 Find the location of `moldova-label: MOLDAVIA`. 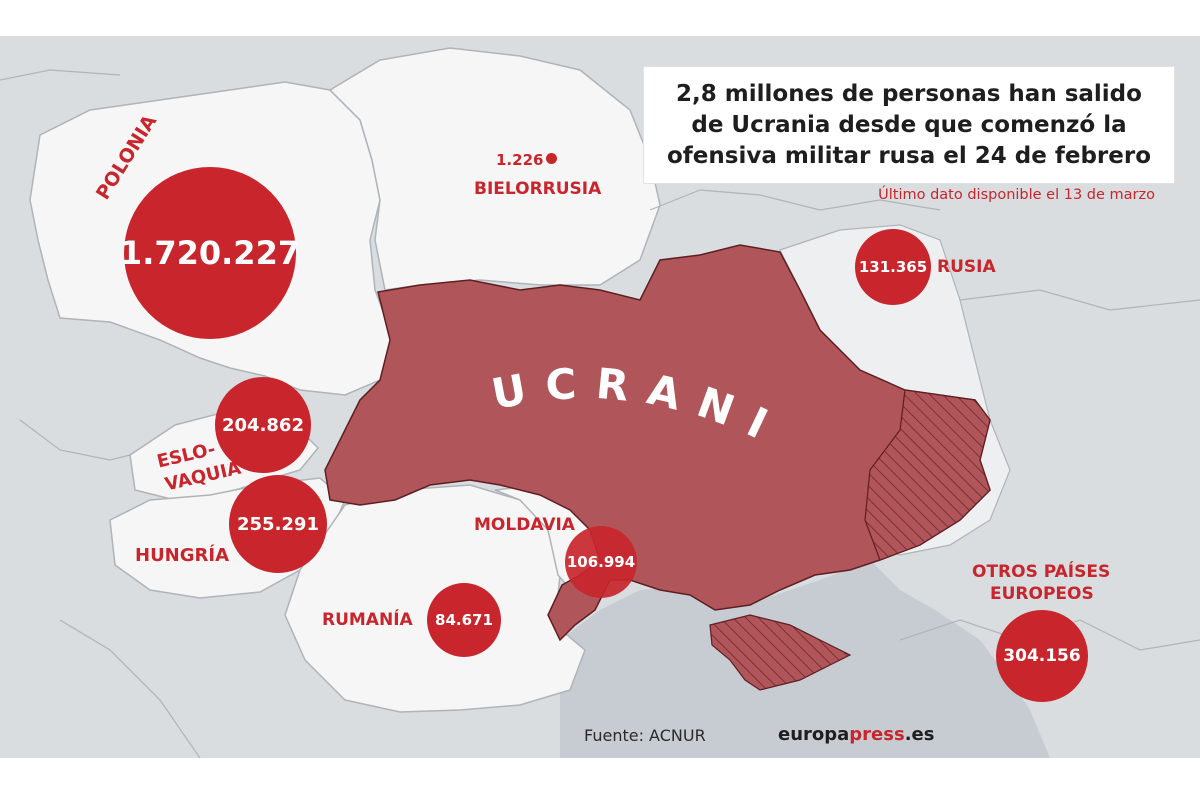

moldova-label: MOLDAVIA is located at coordinates (524, 525).